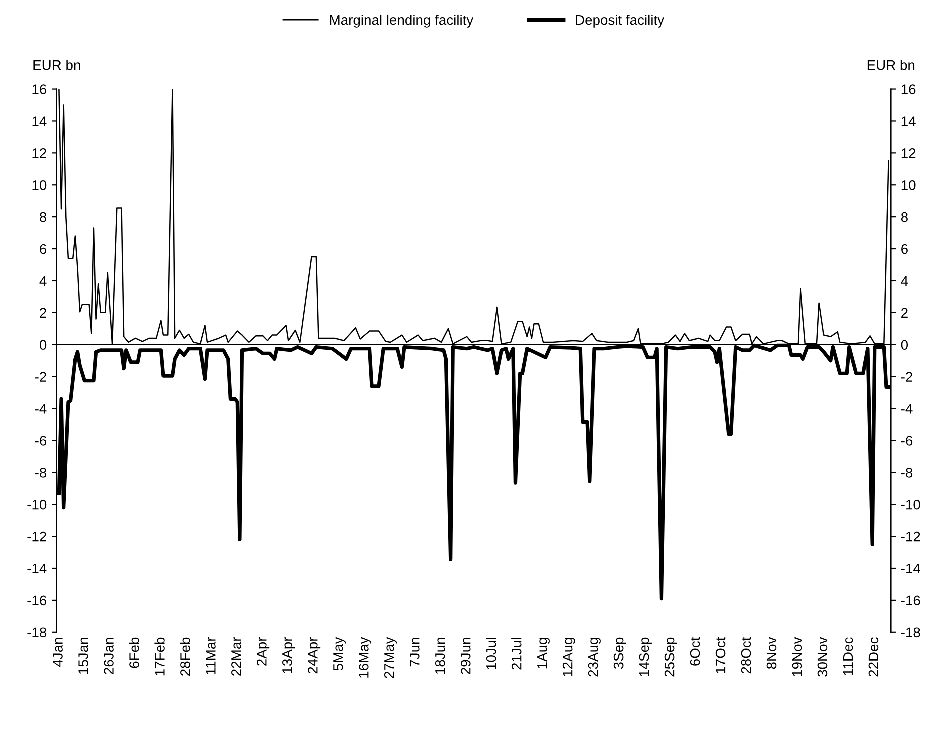  I want to click on x-tick-label: 5May, so click(340, 654).